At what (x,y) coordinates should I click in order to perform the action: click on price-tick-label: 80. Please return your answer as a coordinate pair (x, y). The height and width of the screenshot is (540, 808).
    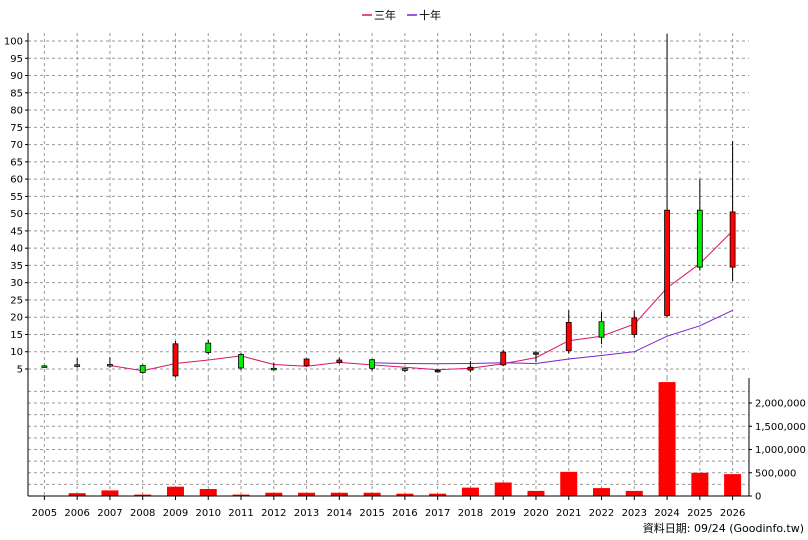
    Looking at the image, I should click on (16, 111).